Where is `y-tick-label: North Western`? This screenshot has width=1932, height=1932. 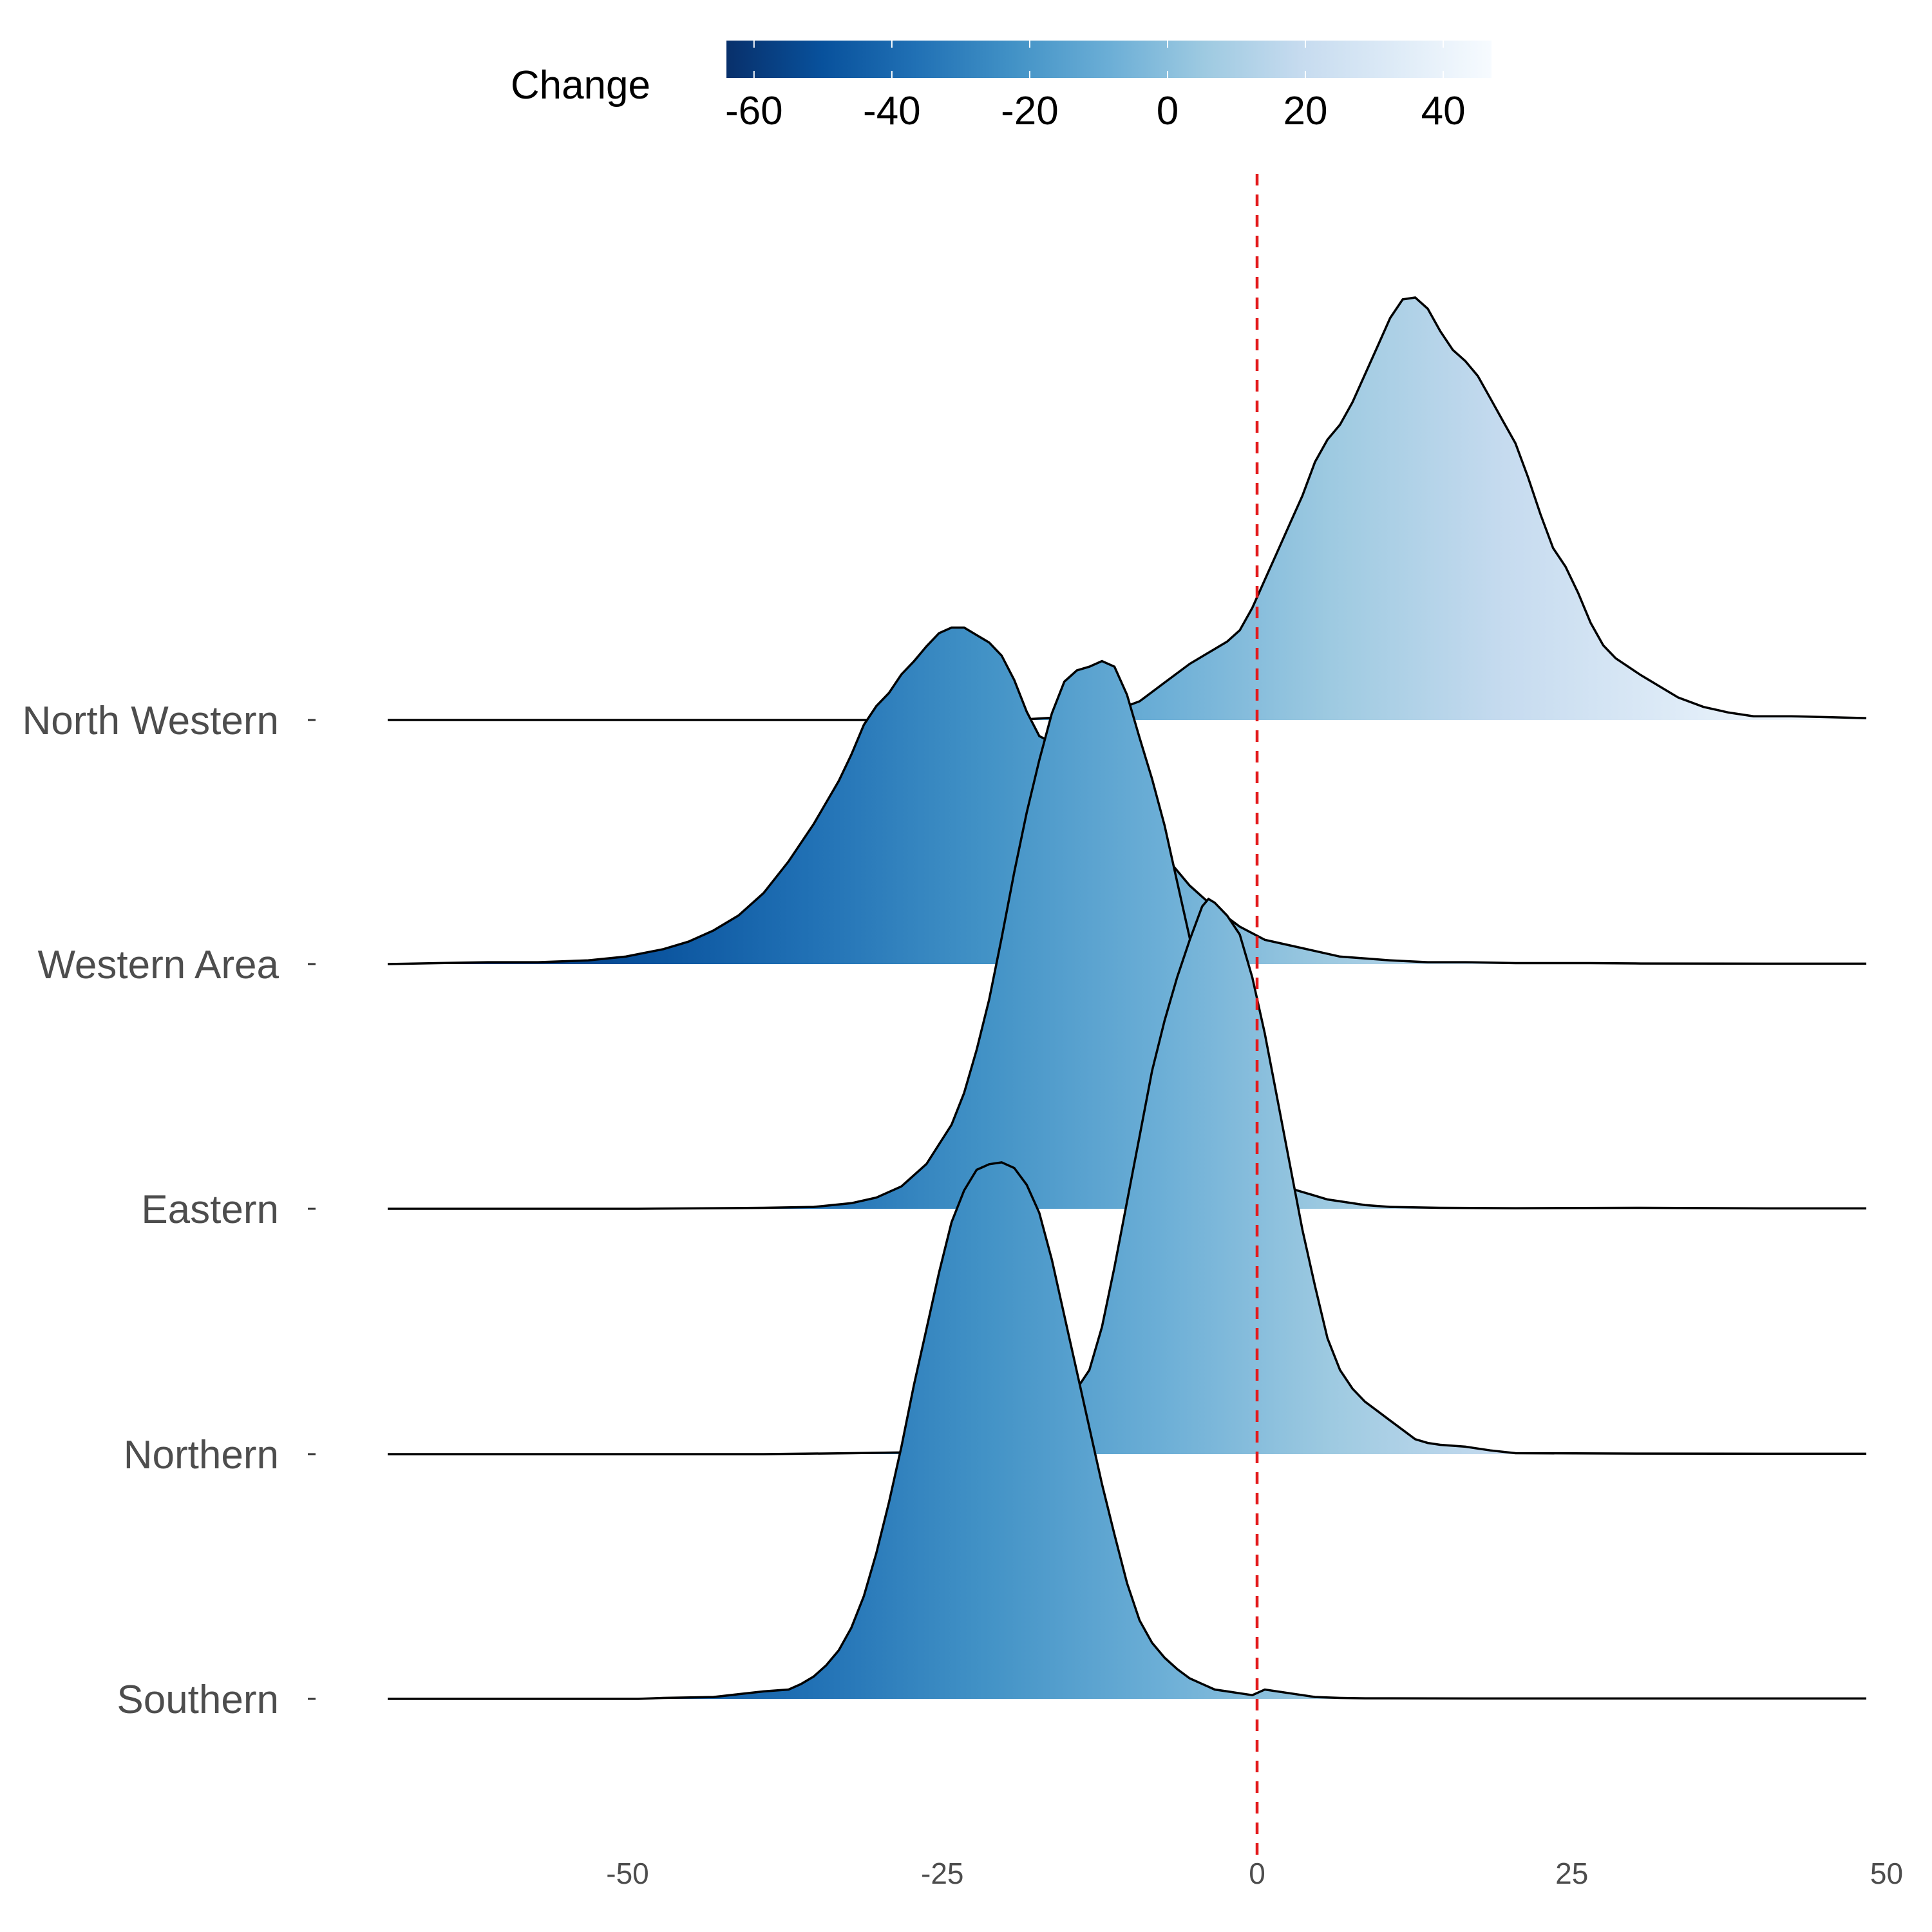
y-tick-label: North Western is located at coordinates (151, 721).